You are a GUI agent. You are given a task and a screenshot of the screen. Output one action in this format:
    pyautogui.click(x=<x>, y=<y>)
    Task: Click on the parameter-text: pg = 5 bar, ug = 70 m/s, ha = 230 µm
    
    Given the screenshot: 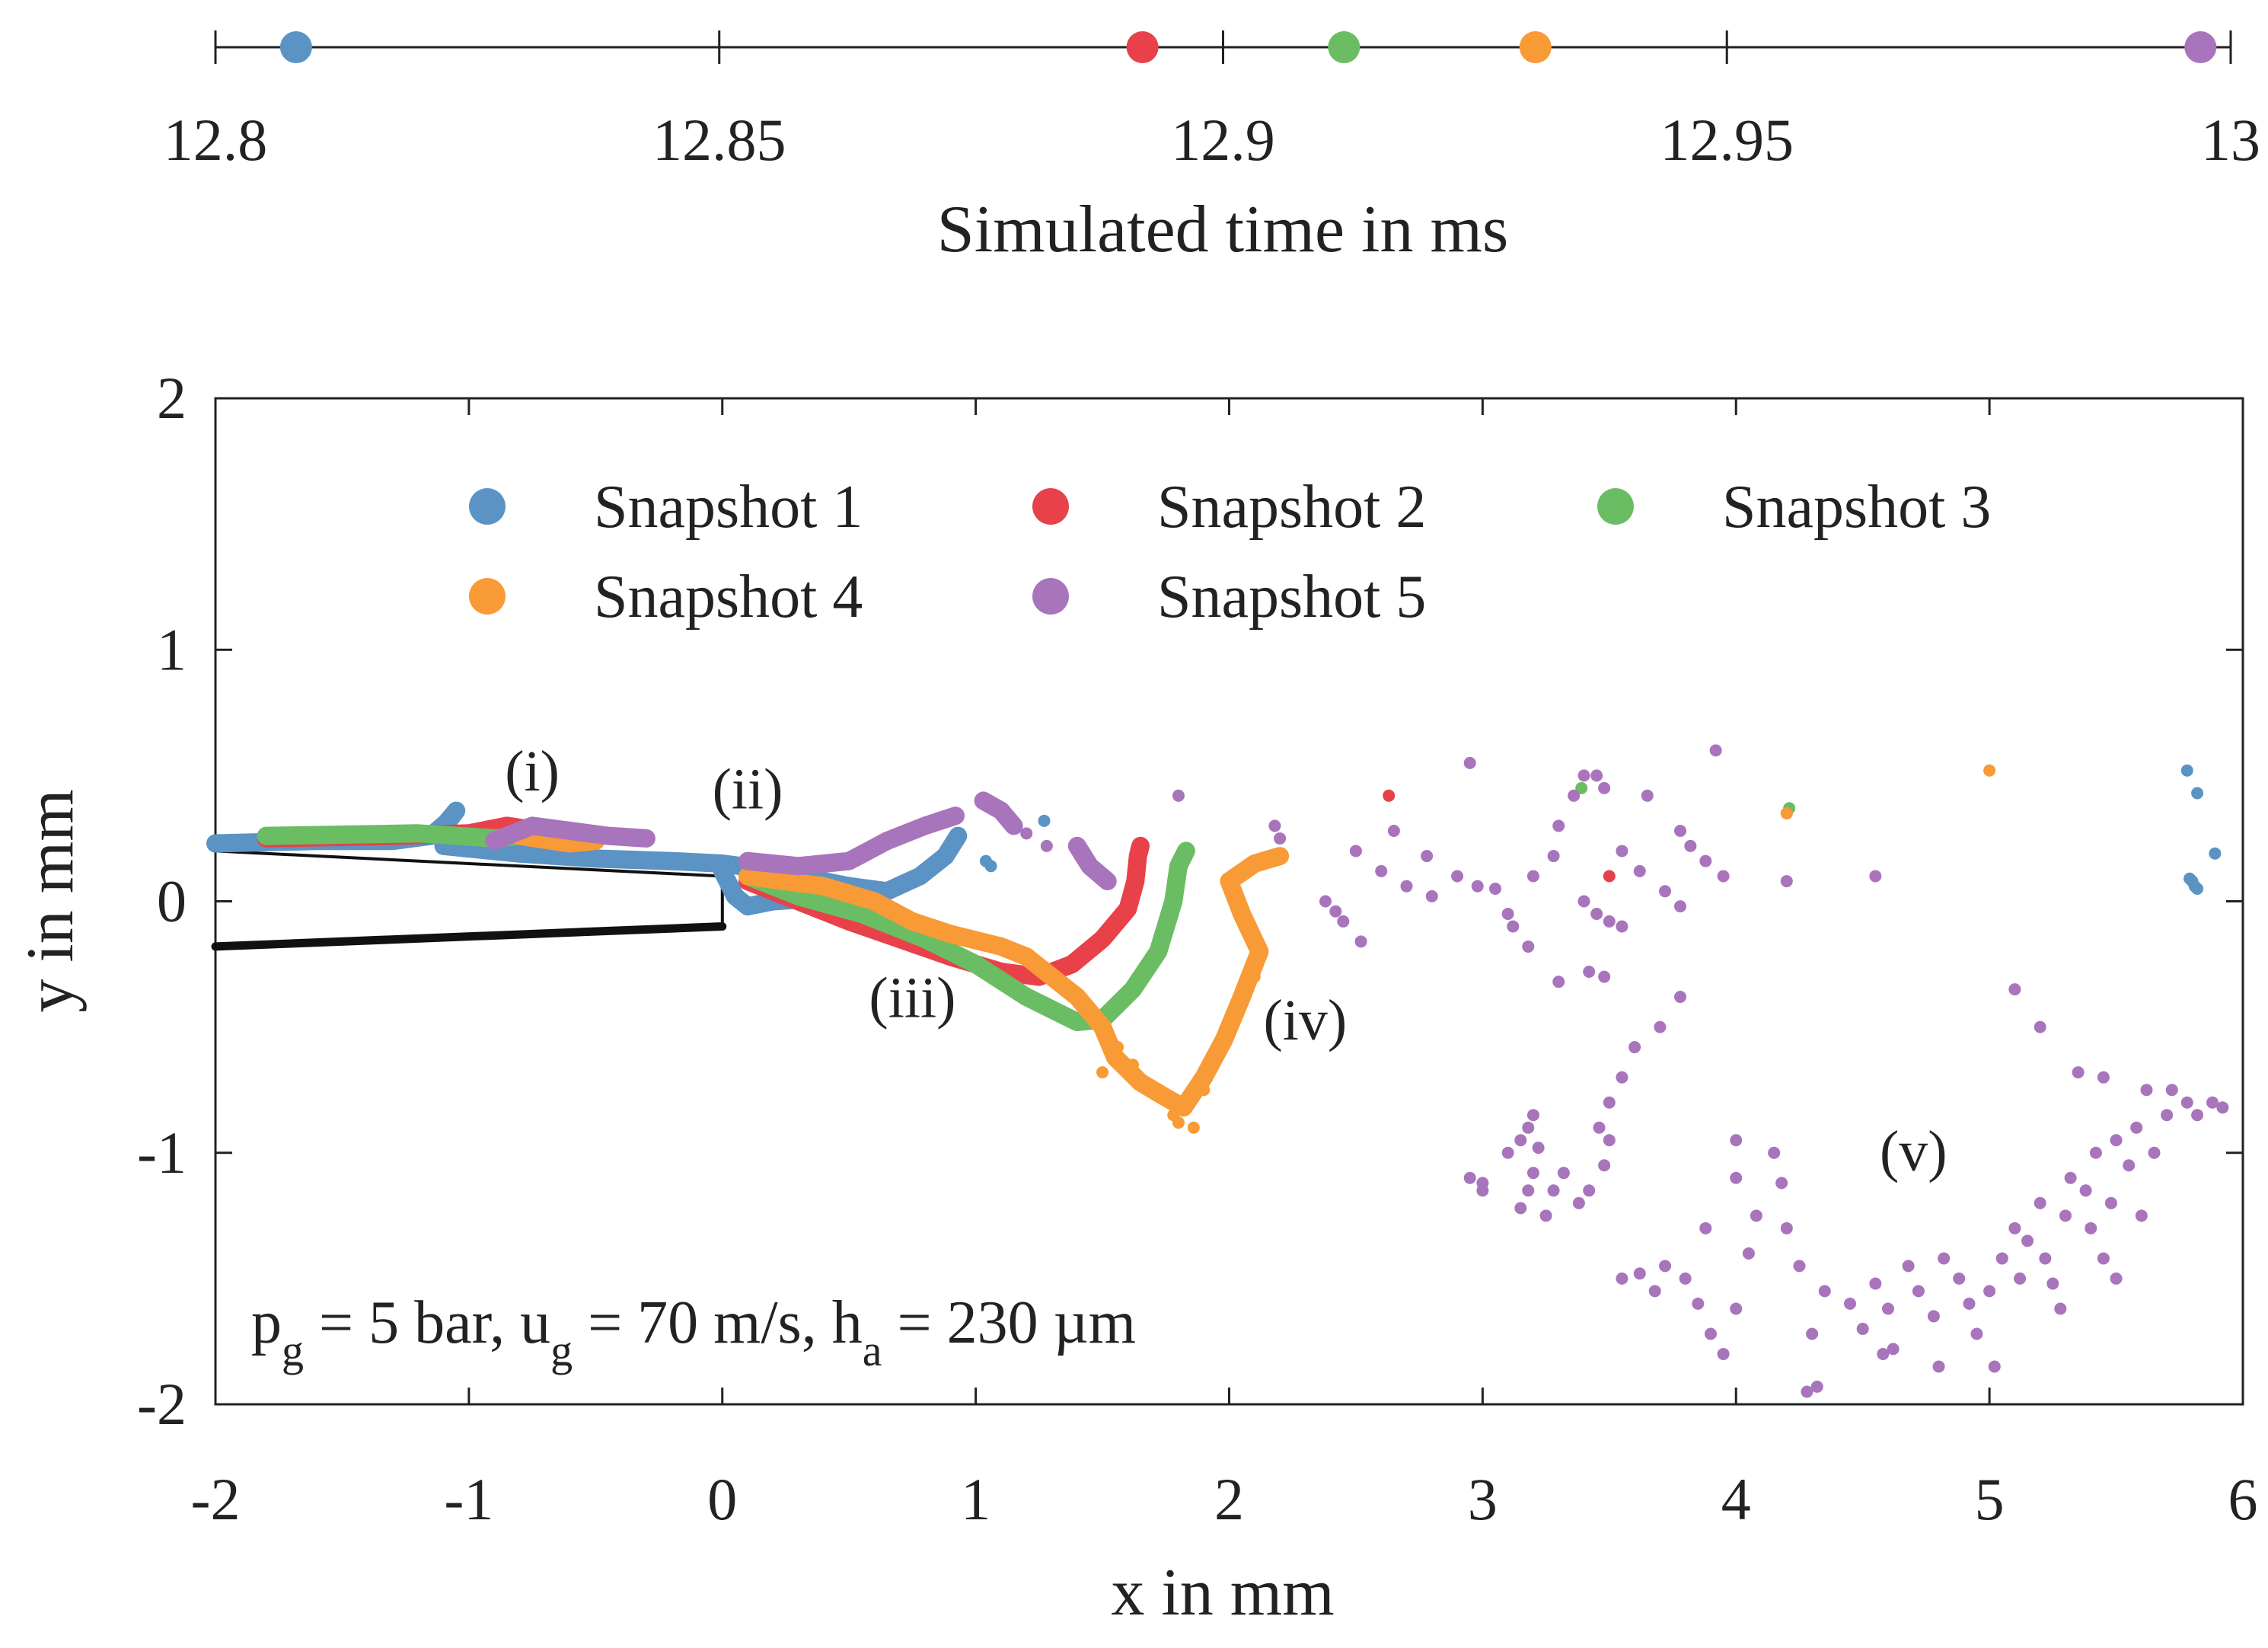 What is the action you would take?
    pyautogui.click(x=693, y=1332)
    